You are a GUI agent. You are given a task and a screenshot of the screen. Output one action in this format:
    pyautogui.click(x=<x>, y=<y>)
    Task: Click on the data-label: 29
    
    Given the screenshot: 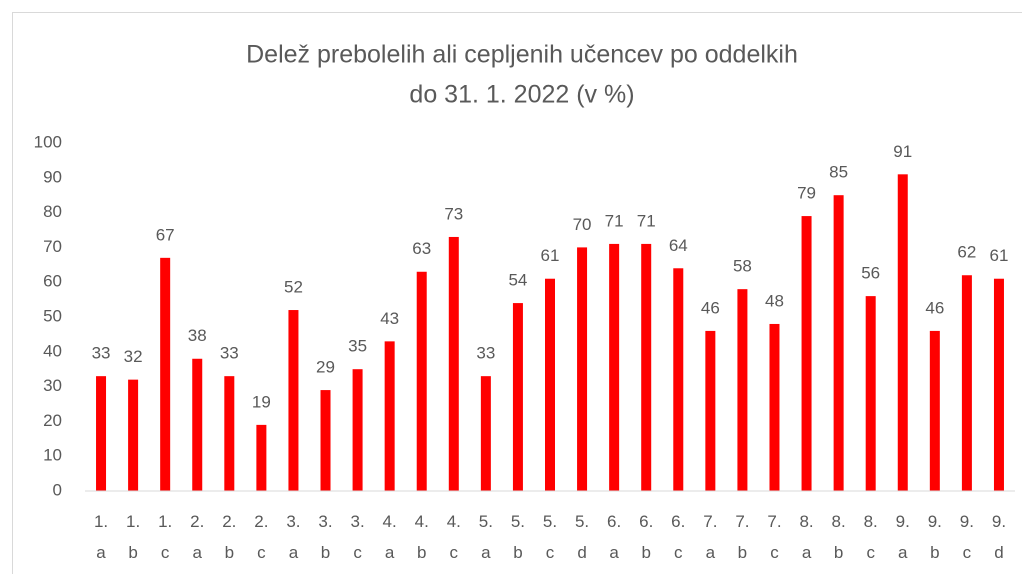 What is the action you would take?
    pyautogui.click(x=325, y=367)
    